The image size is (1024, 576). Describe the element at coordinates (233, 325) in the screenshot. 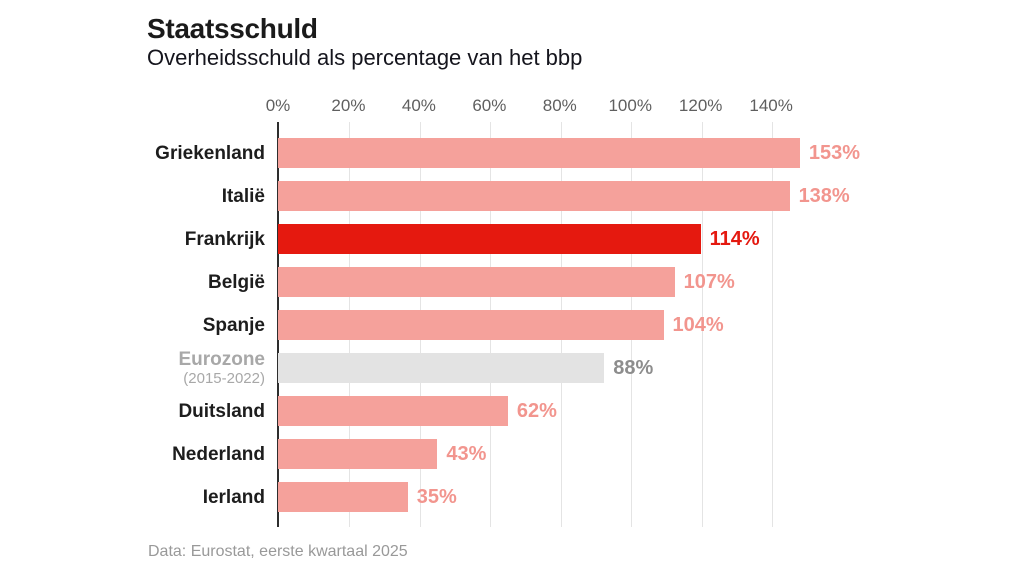

I see `category-name: Spanje` at that location.